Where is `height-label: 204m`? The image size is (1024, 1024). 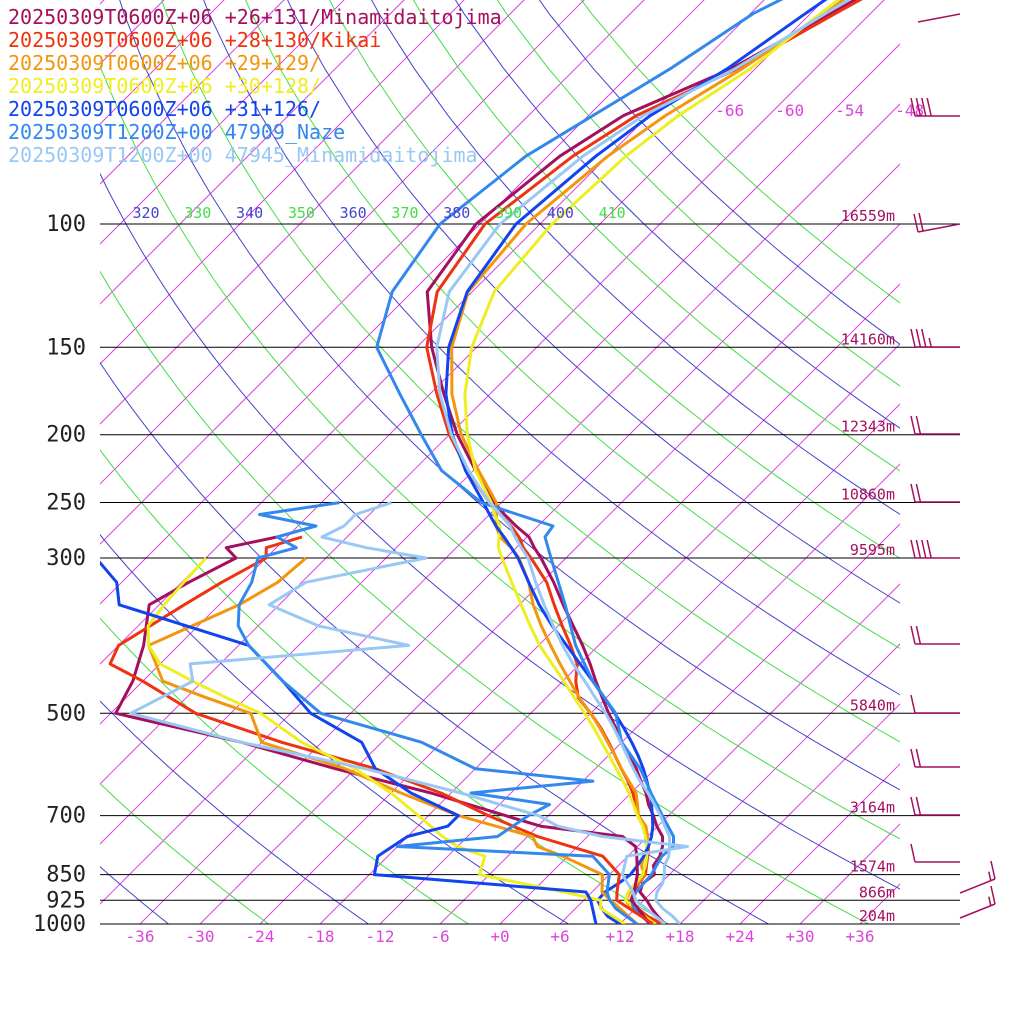 height-label: 204m is located at coordinates (877, 916).